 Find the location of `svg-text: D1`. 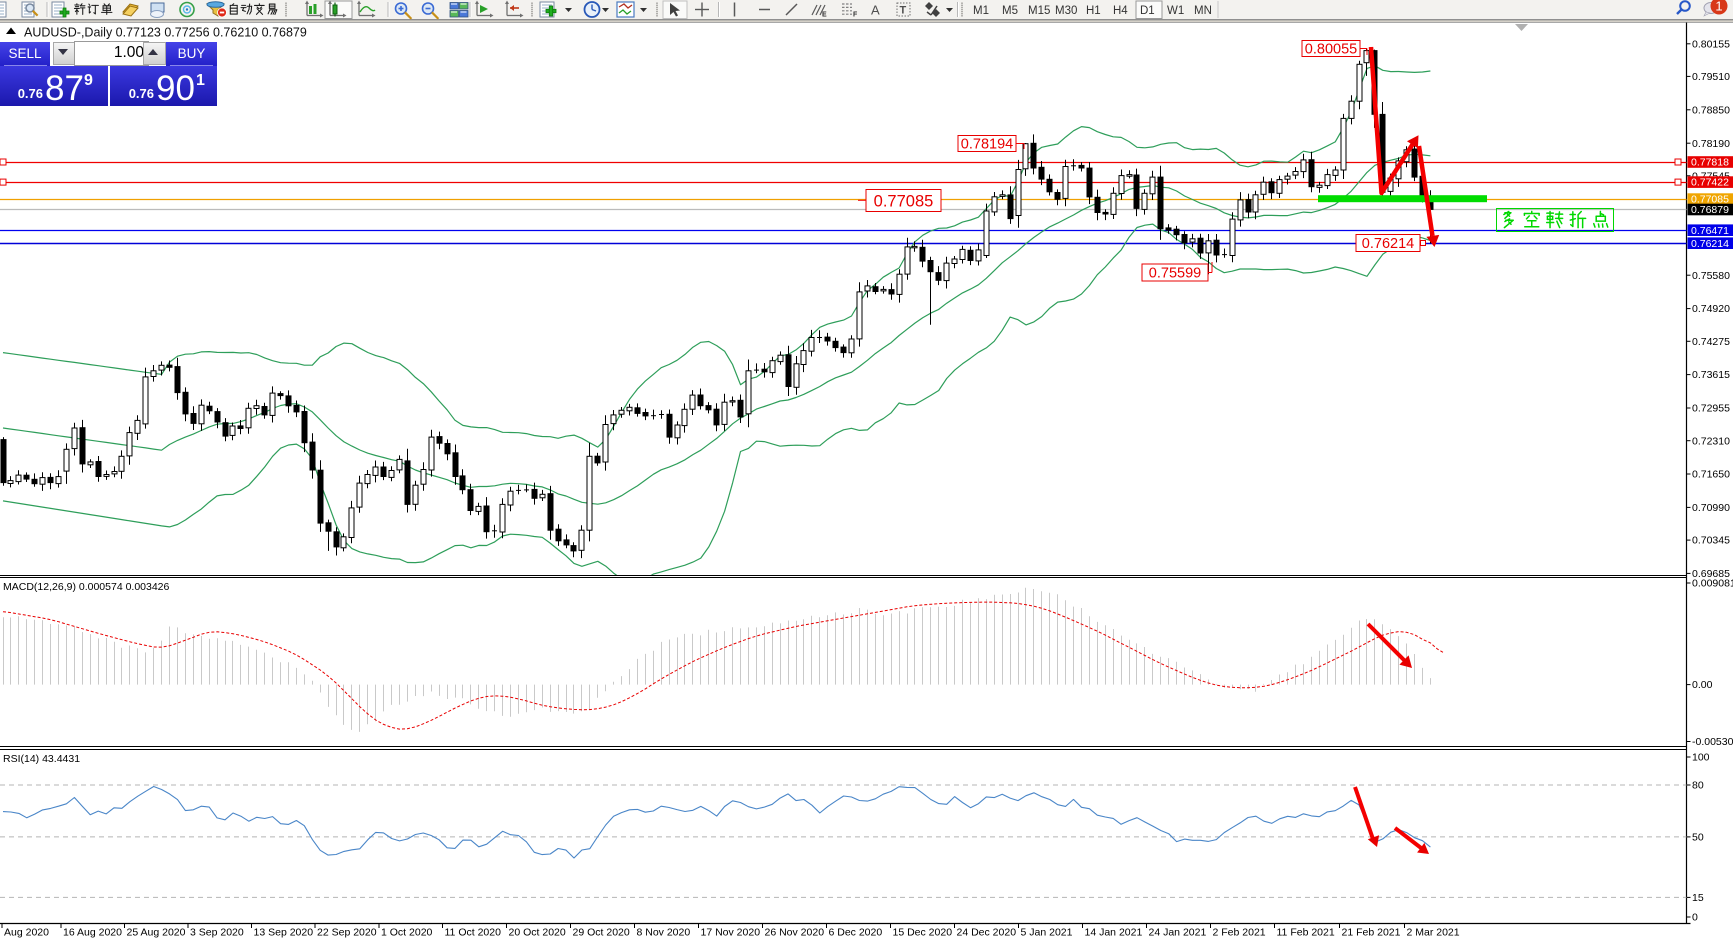

svg-text: D1 is located at coordinates (1147, 11).